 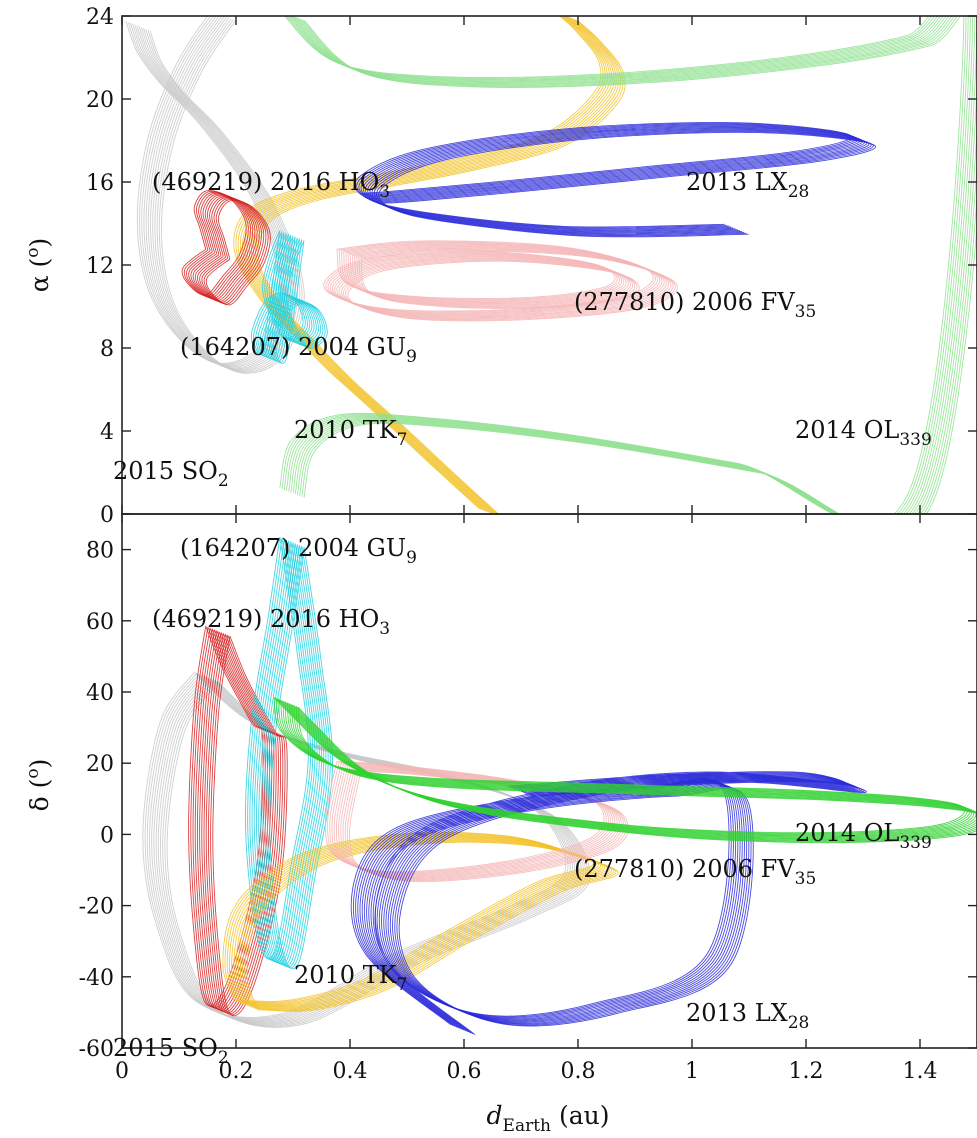 What do you see at coordinates (171, 1051) in the screenshot?
I see `label-2015-so2-bottom: 2015 SO2` at bounding box center [171, 1051].